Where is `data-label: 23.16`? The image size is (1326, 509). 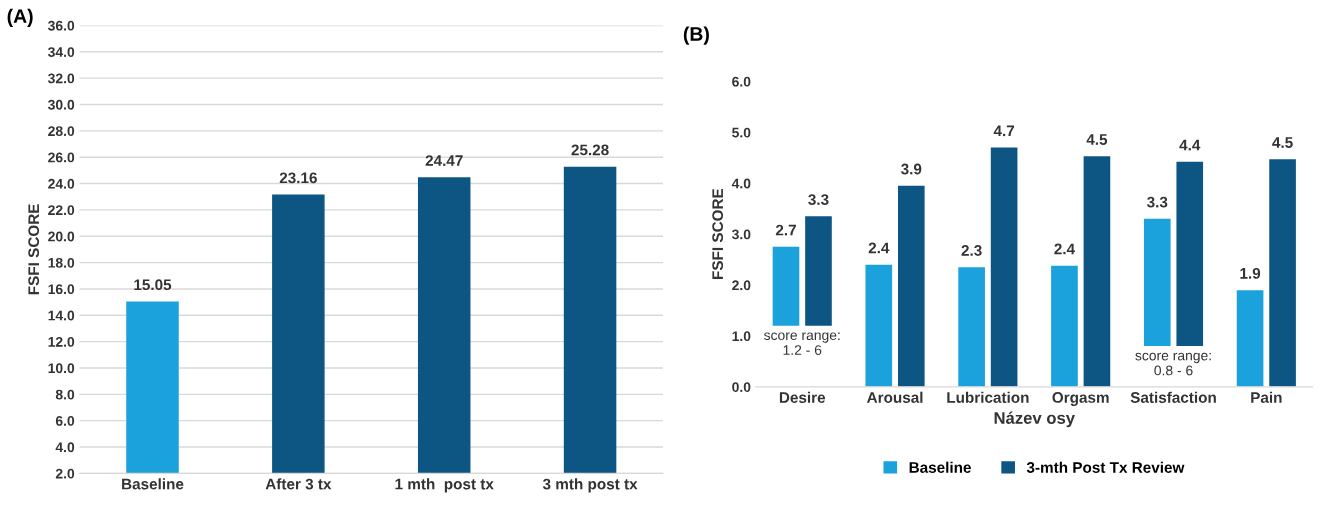
data-label: 23.16 is located at coordinates (298, 178).